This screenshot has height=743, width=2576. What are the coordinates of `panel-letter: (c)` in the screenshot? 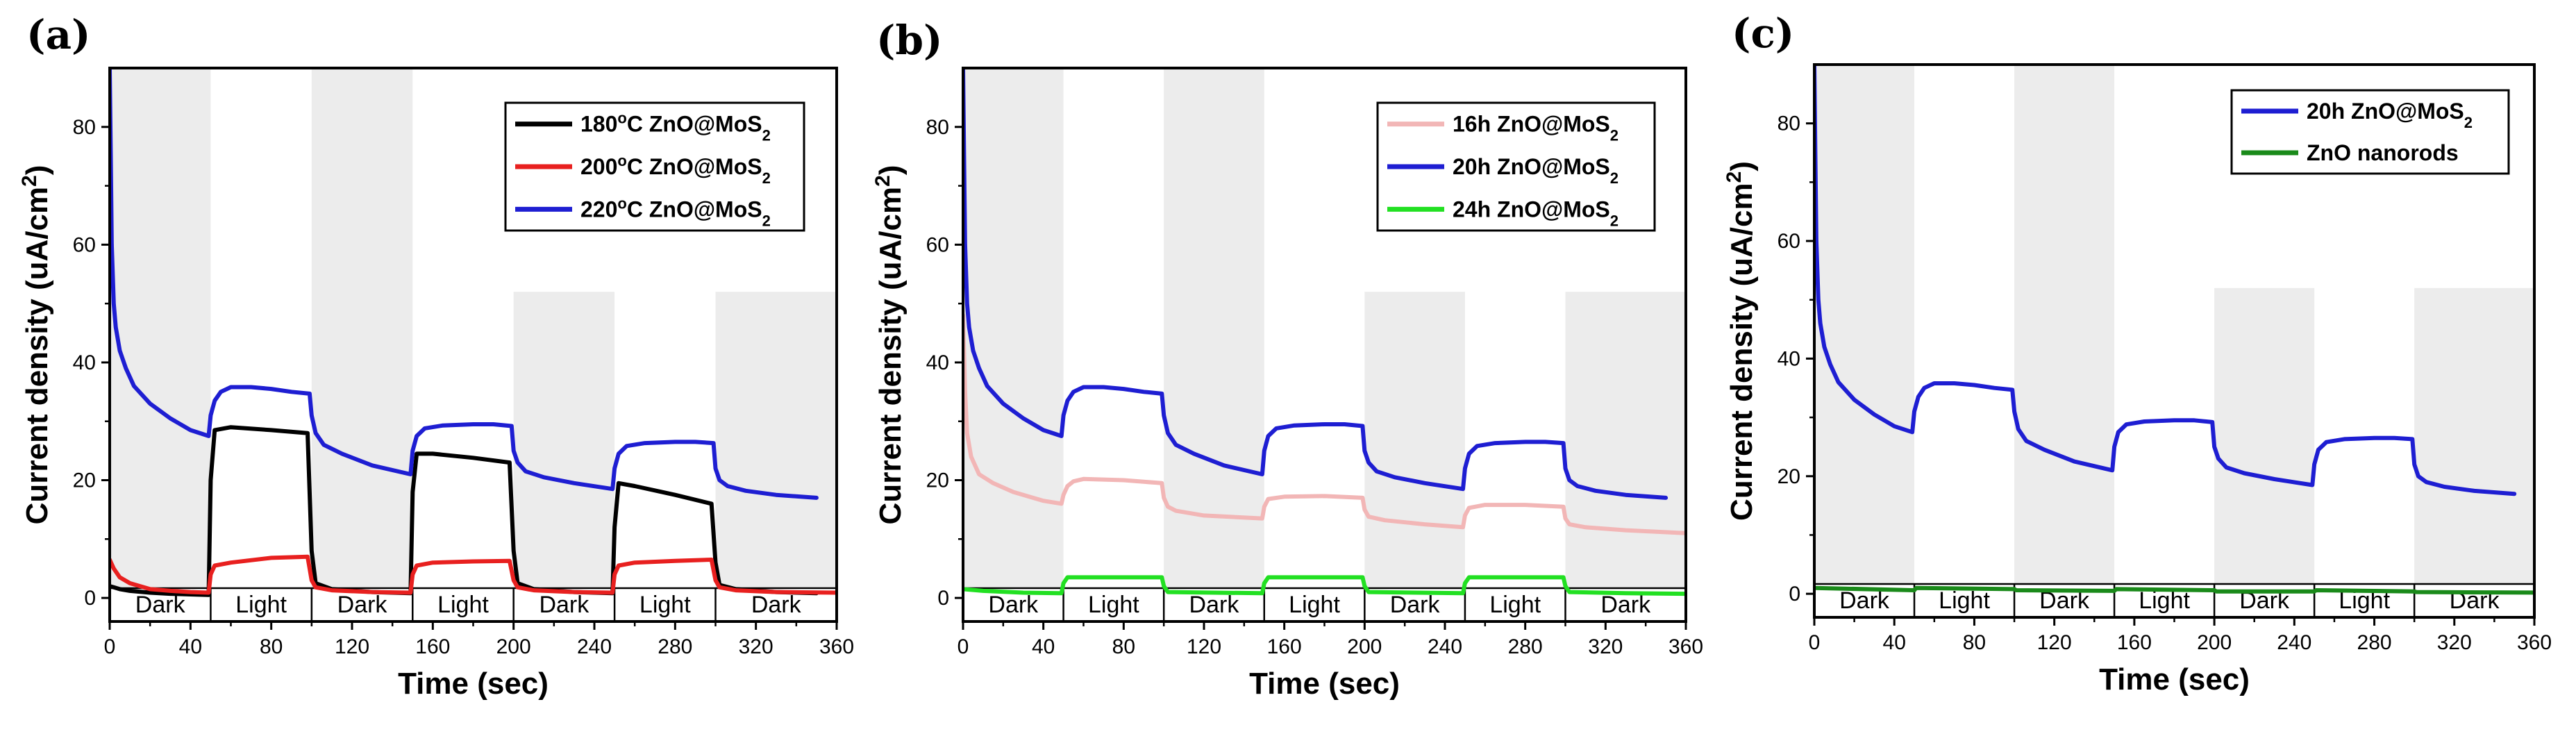 It's located at (1763, 33).